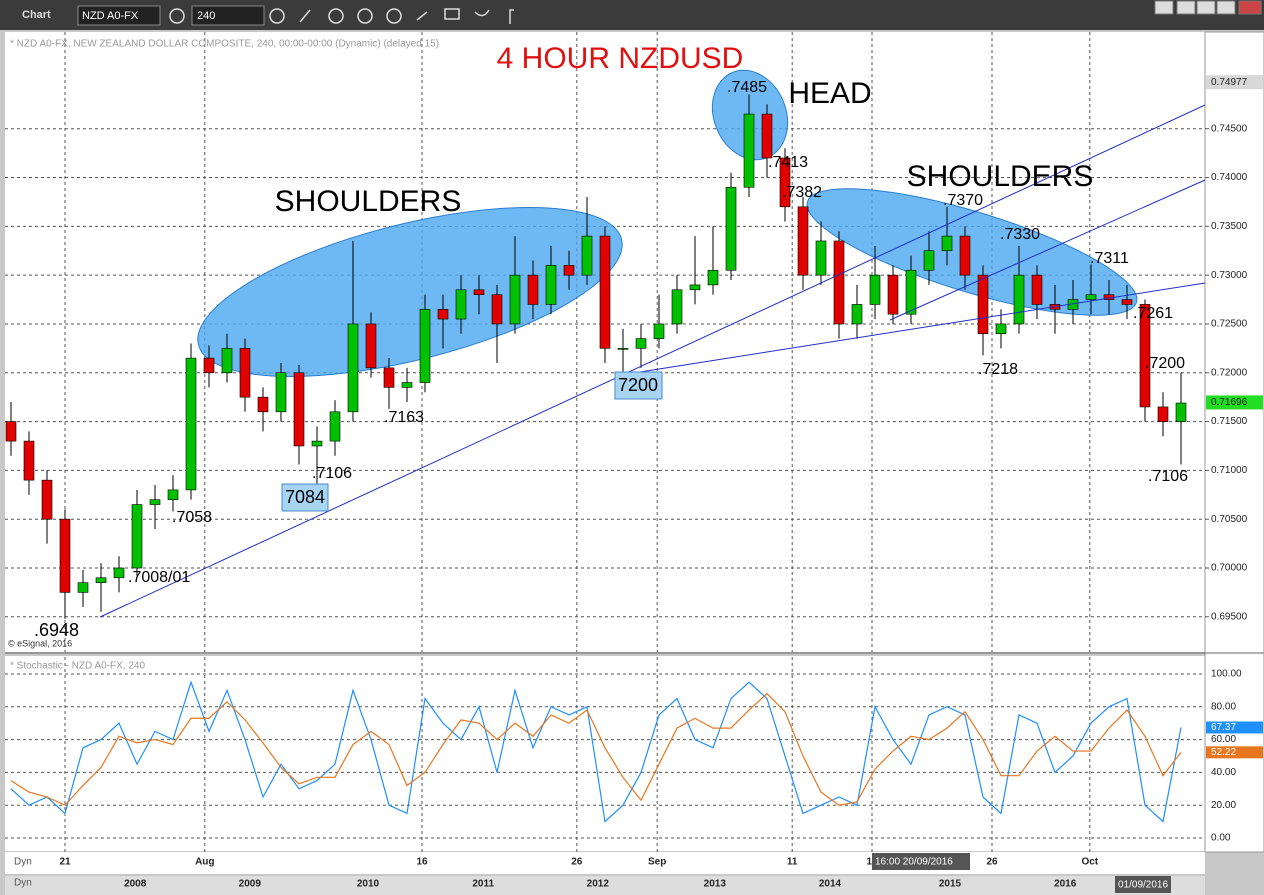 The height and width of the screenshot is (895, 1264). I want to click on annotation: .7330, so click(1020, 234).